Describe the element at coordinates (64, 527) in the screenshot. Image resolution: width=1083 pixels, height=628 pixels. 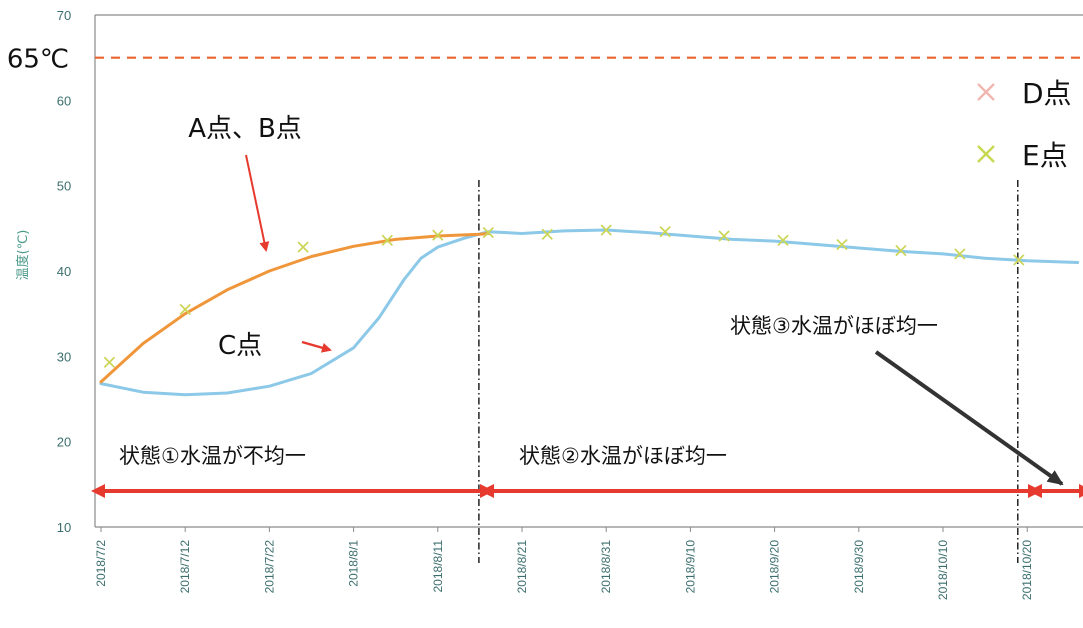
I see `y-tick-label-10: 10` at that location.